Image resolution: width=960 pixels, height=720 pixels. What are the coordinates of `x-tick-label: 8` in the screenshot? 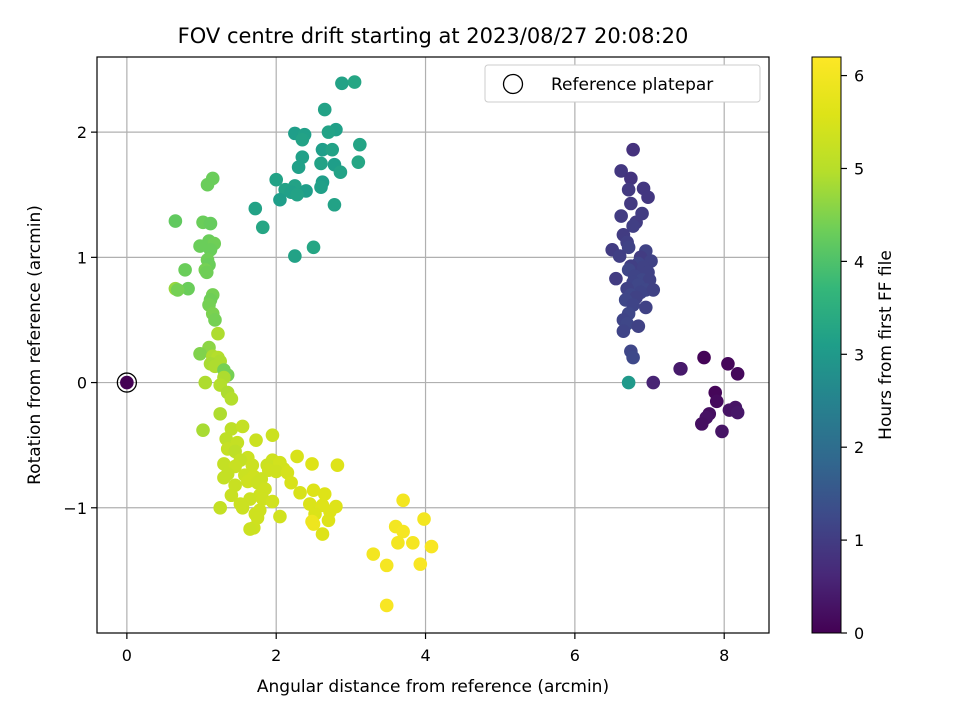 It's located at (724, 655).